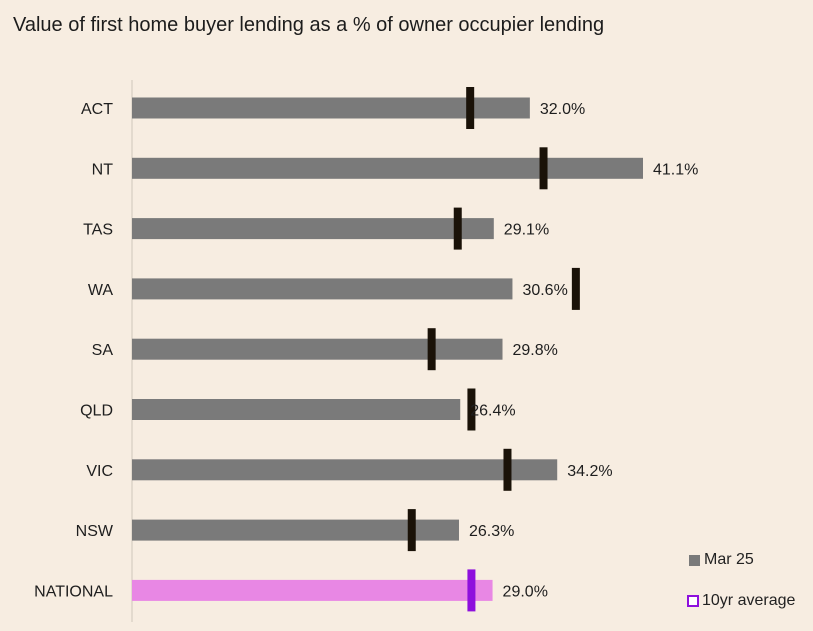 This screenshot has height=631, width=813. What do you see at coordinates (101, 290) in the screenshot?
I see `category-label-wa: WA` at bounding box center [101, 290].